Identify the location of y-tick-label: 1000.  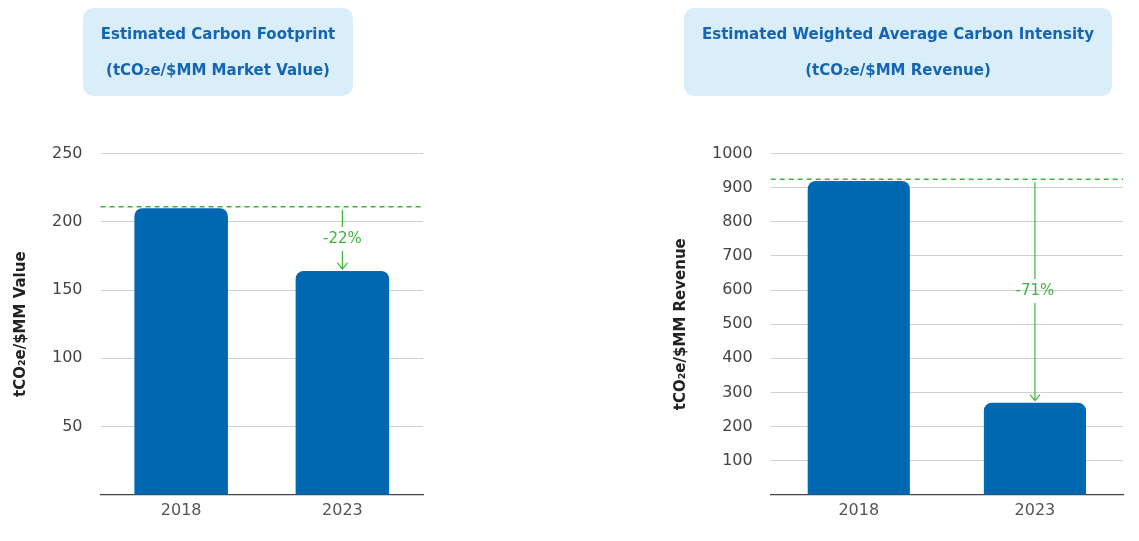
(732, 152).